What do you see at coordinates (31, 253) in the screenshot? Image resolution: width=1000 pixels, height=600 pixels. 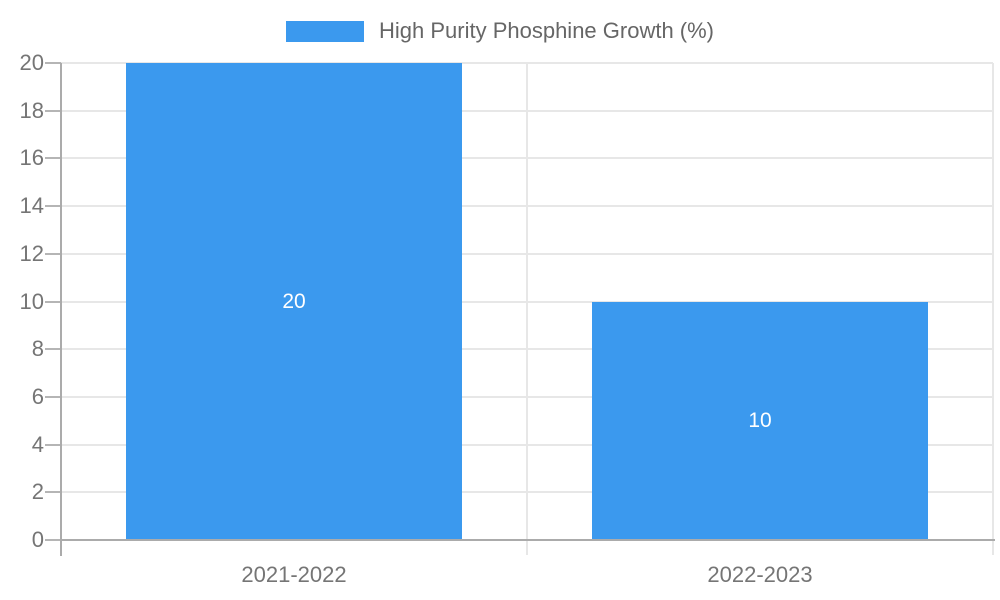 I see `y-tick-label: 12` at bounding box center [31, 253].